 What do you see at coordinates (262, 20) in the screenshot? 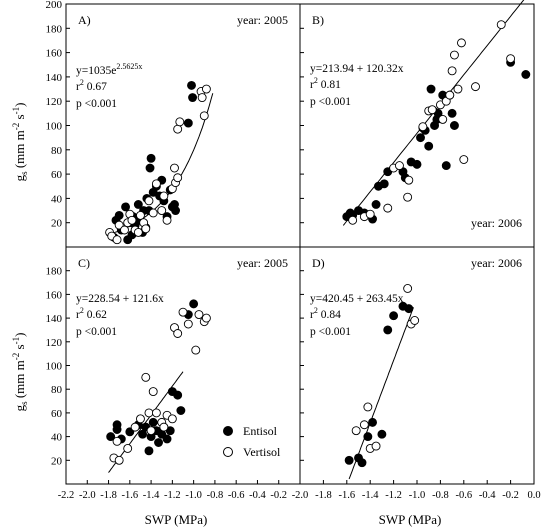
I see `year-label: year: 2005` at bounding box center [262, 20].